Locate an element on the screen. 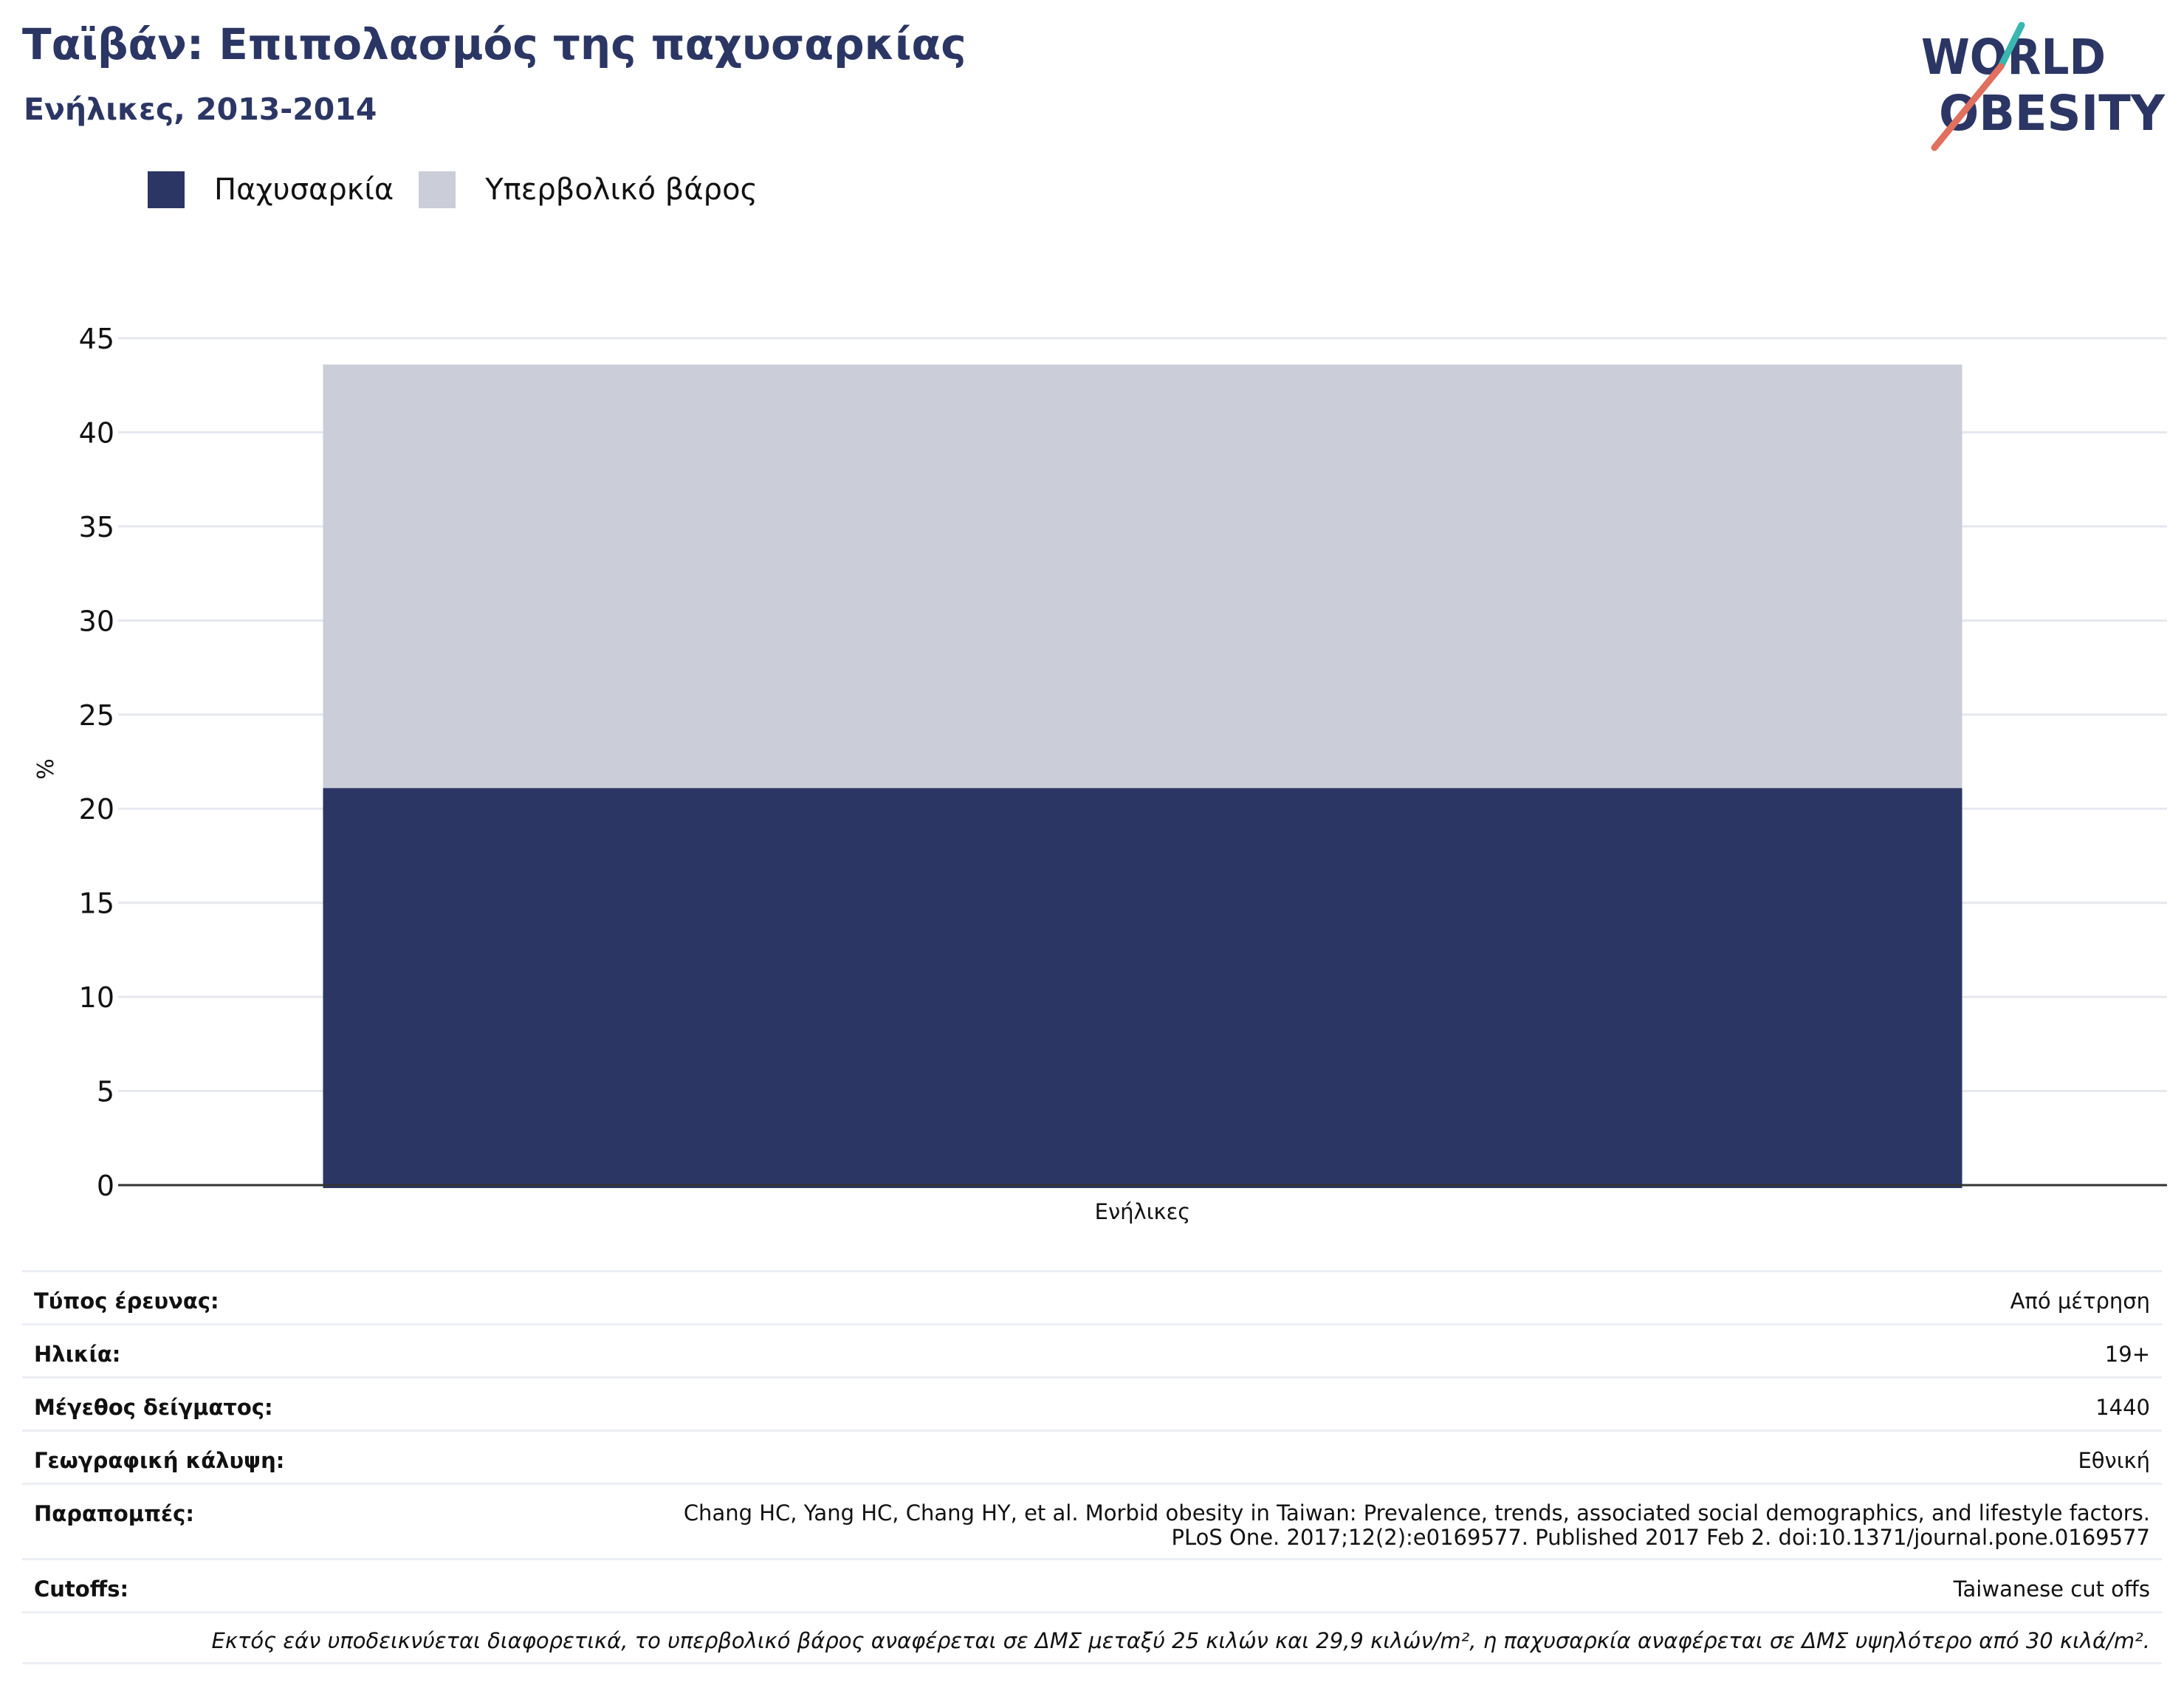 Image resolution: width=2184 pixels, height=1702 pixels. legend-item-overweight: Υπερβολικό βάρος is located at coordinates (588, 189).